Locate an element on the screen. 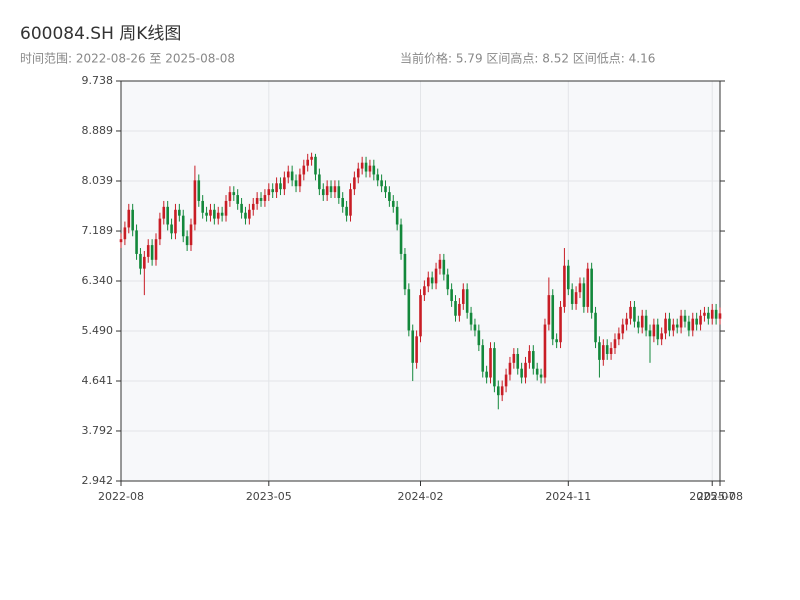 The width and height of the screenshot is (800, 600). y-tick-label: 8.039 is located at coordinates (98, 180).